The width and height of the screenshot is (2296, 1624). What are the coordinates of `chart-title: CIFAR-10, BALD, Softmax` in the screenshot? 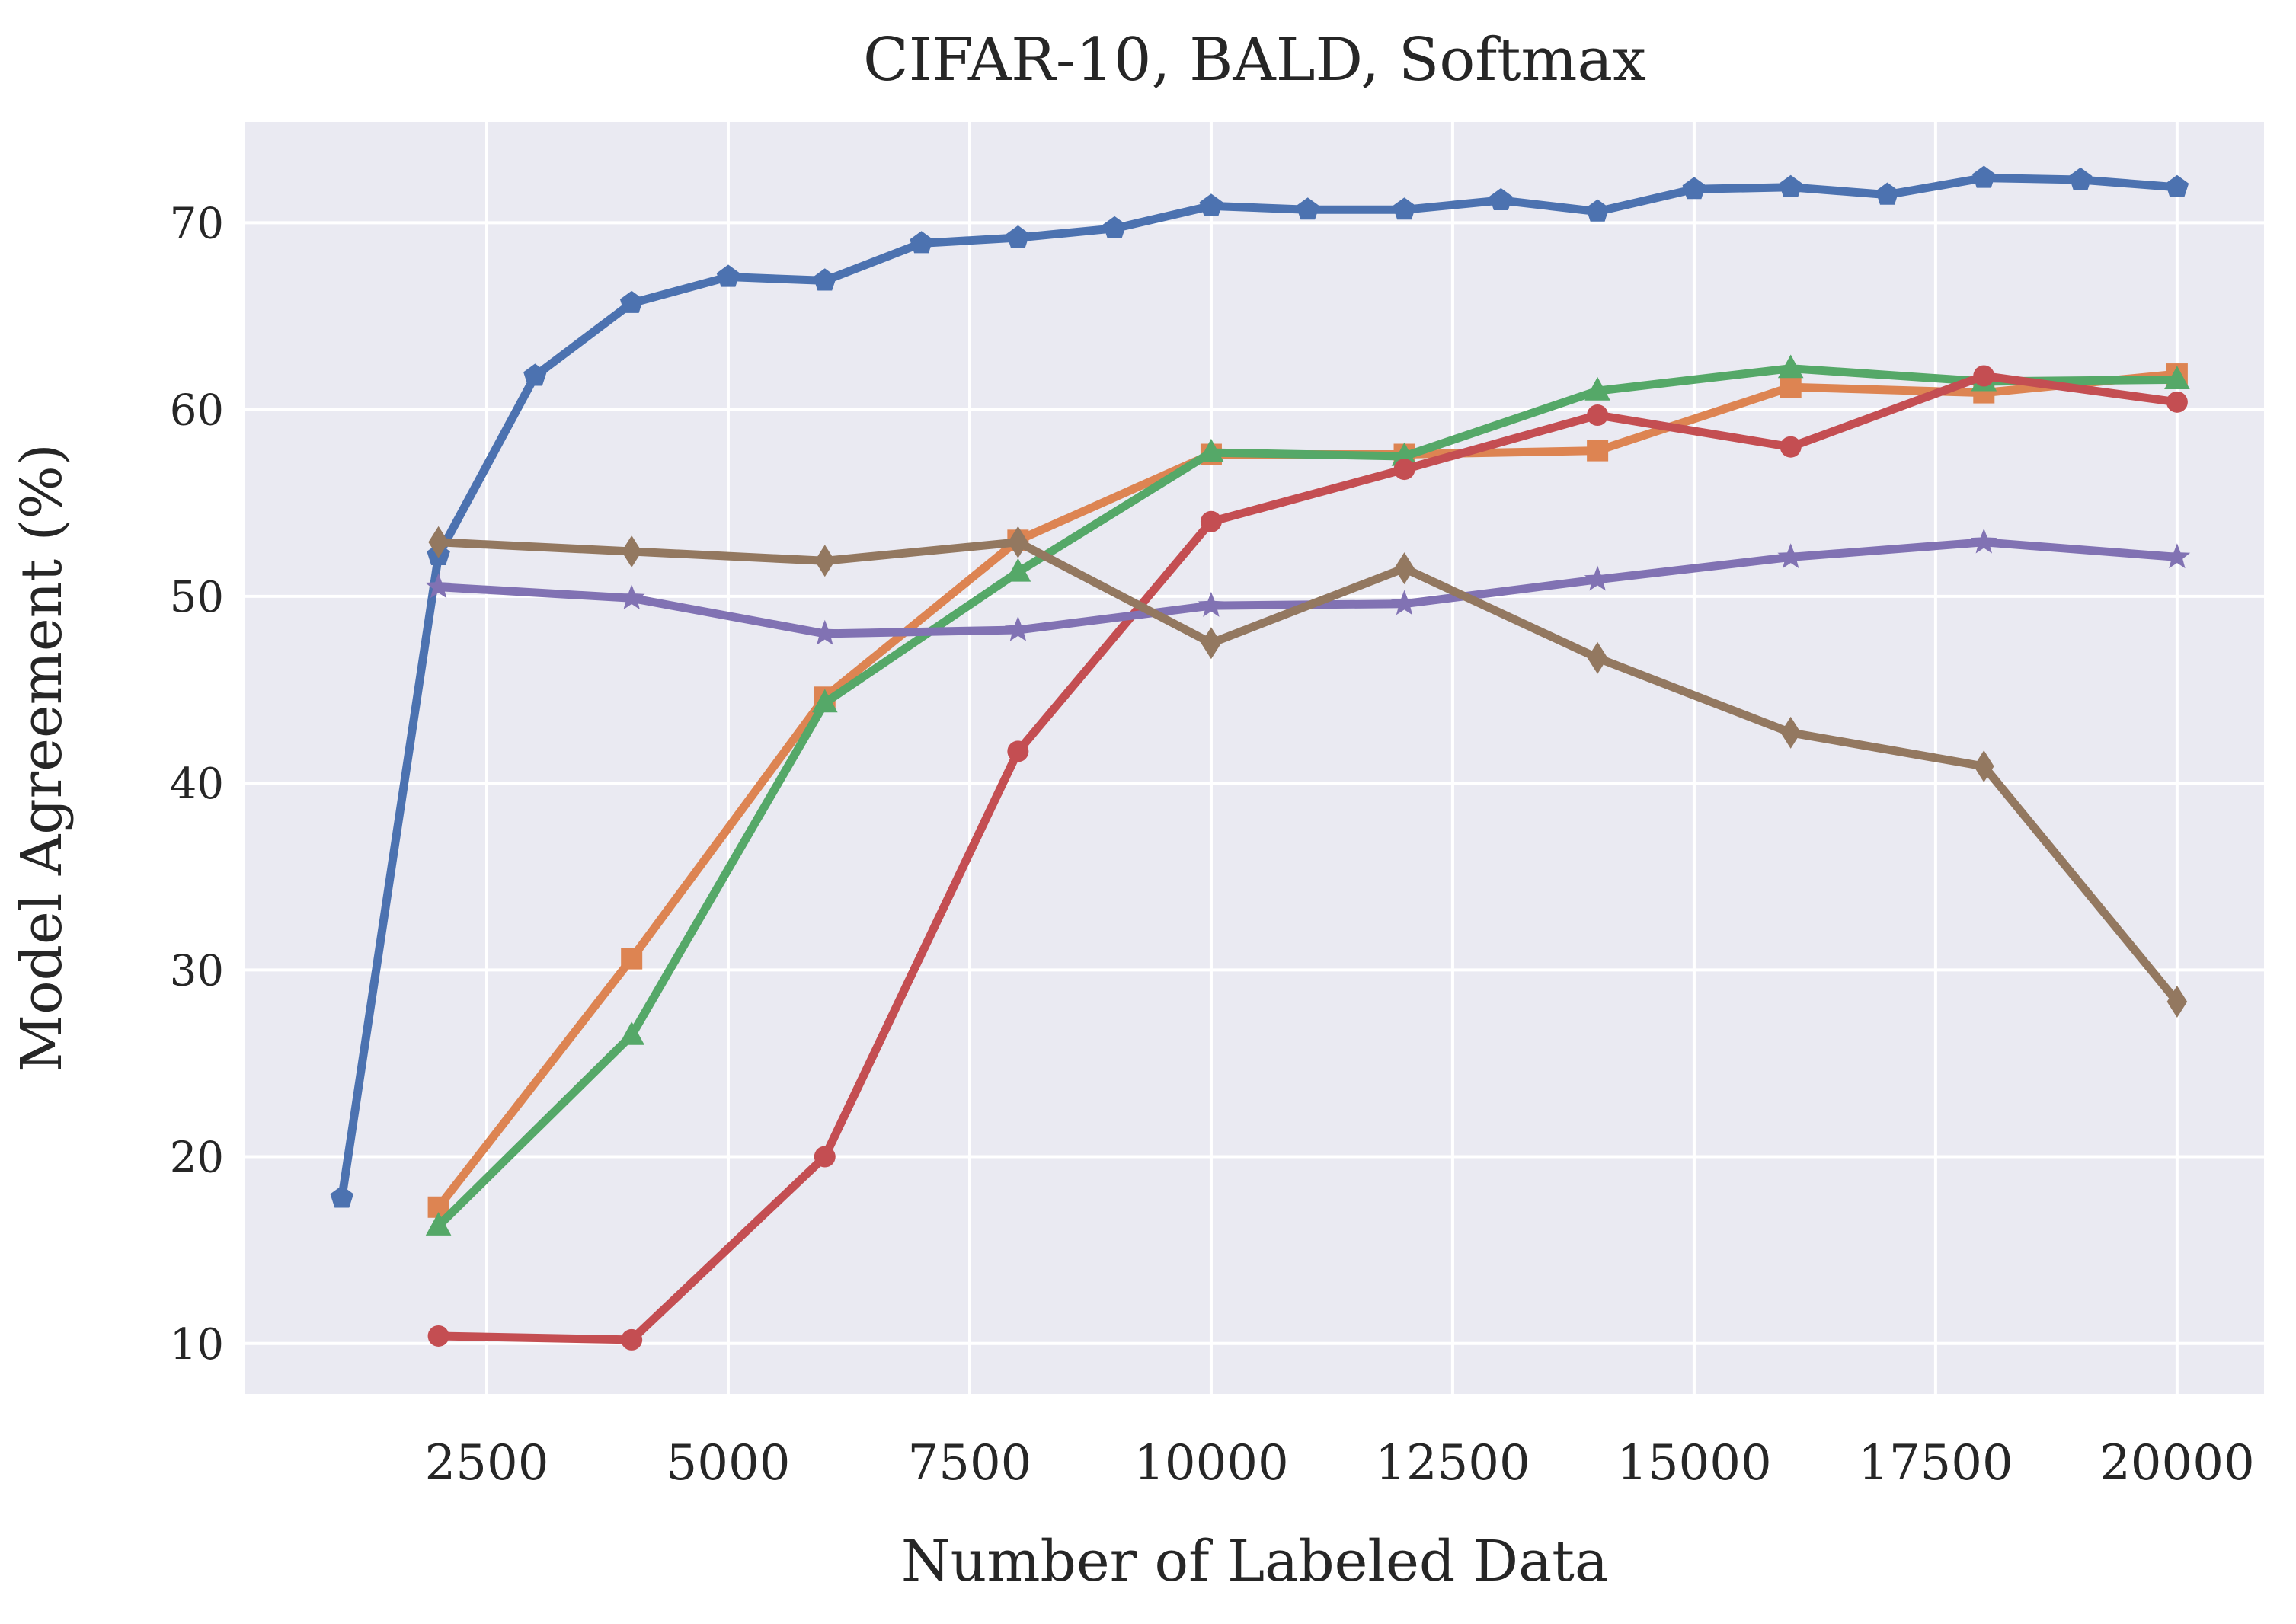 It's located at (1254, 60).